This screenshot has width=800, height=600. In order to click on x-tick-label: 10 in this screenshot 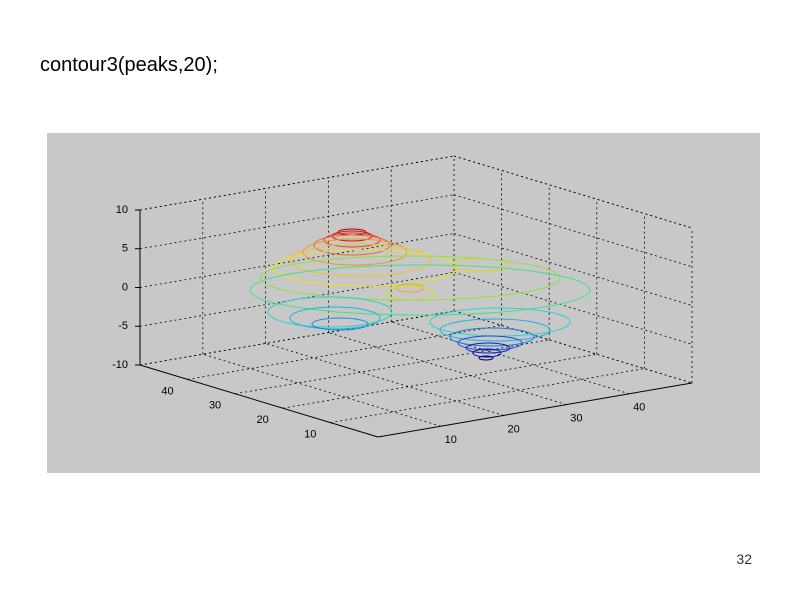, I will do `click(451, 440)`.